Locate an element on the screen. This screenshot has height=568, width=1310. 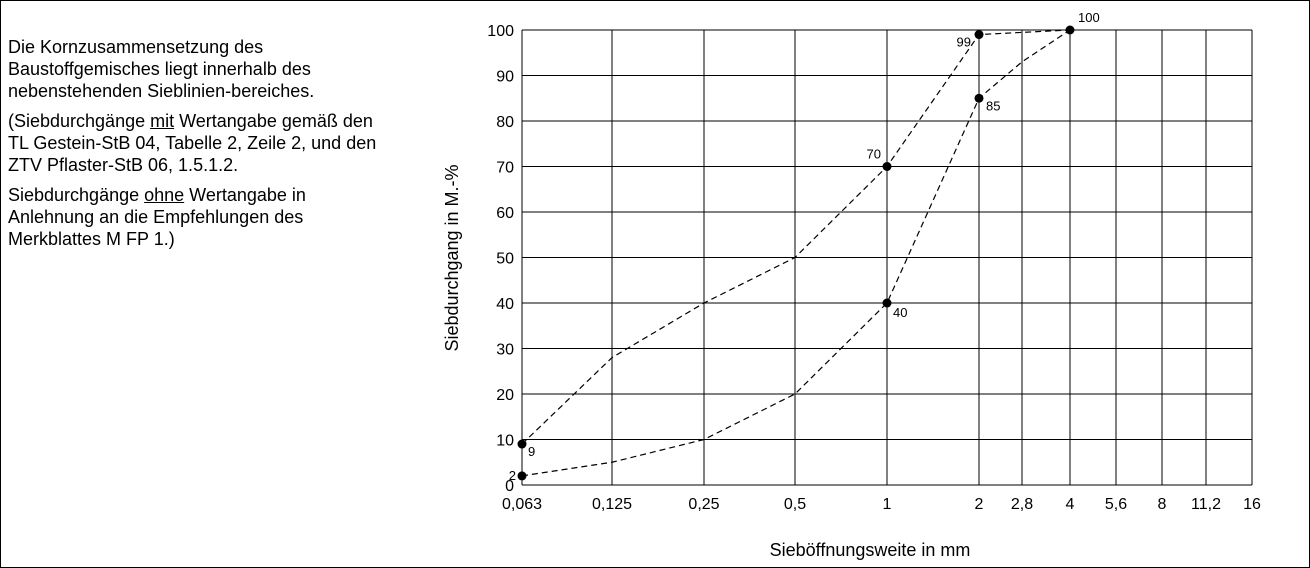
x-tick-label-2_8: 2,8 is located at coordinates (1022, 504).